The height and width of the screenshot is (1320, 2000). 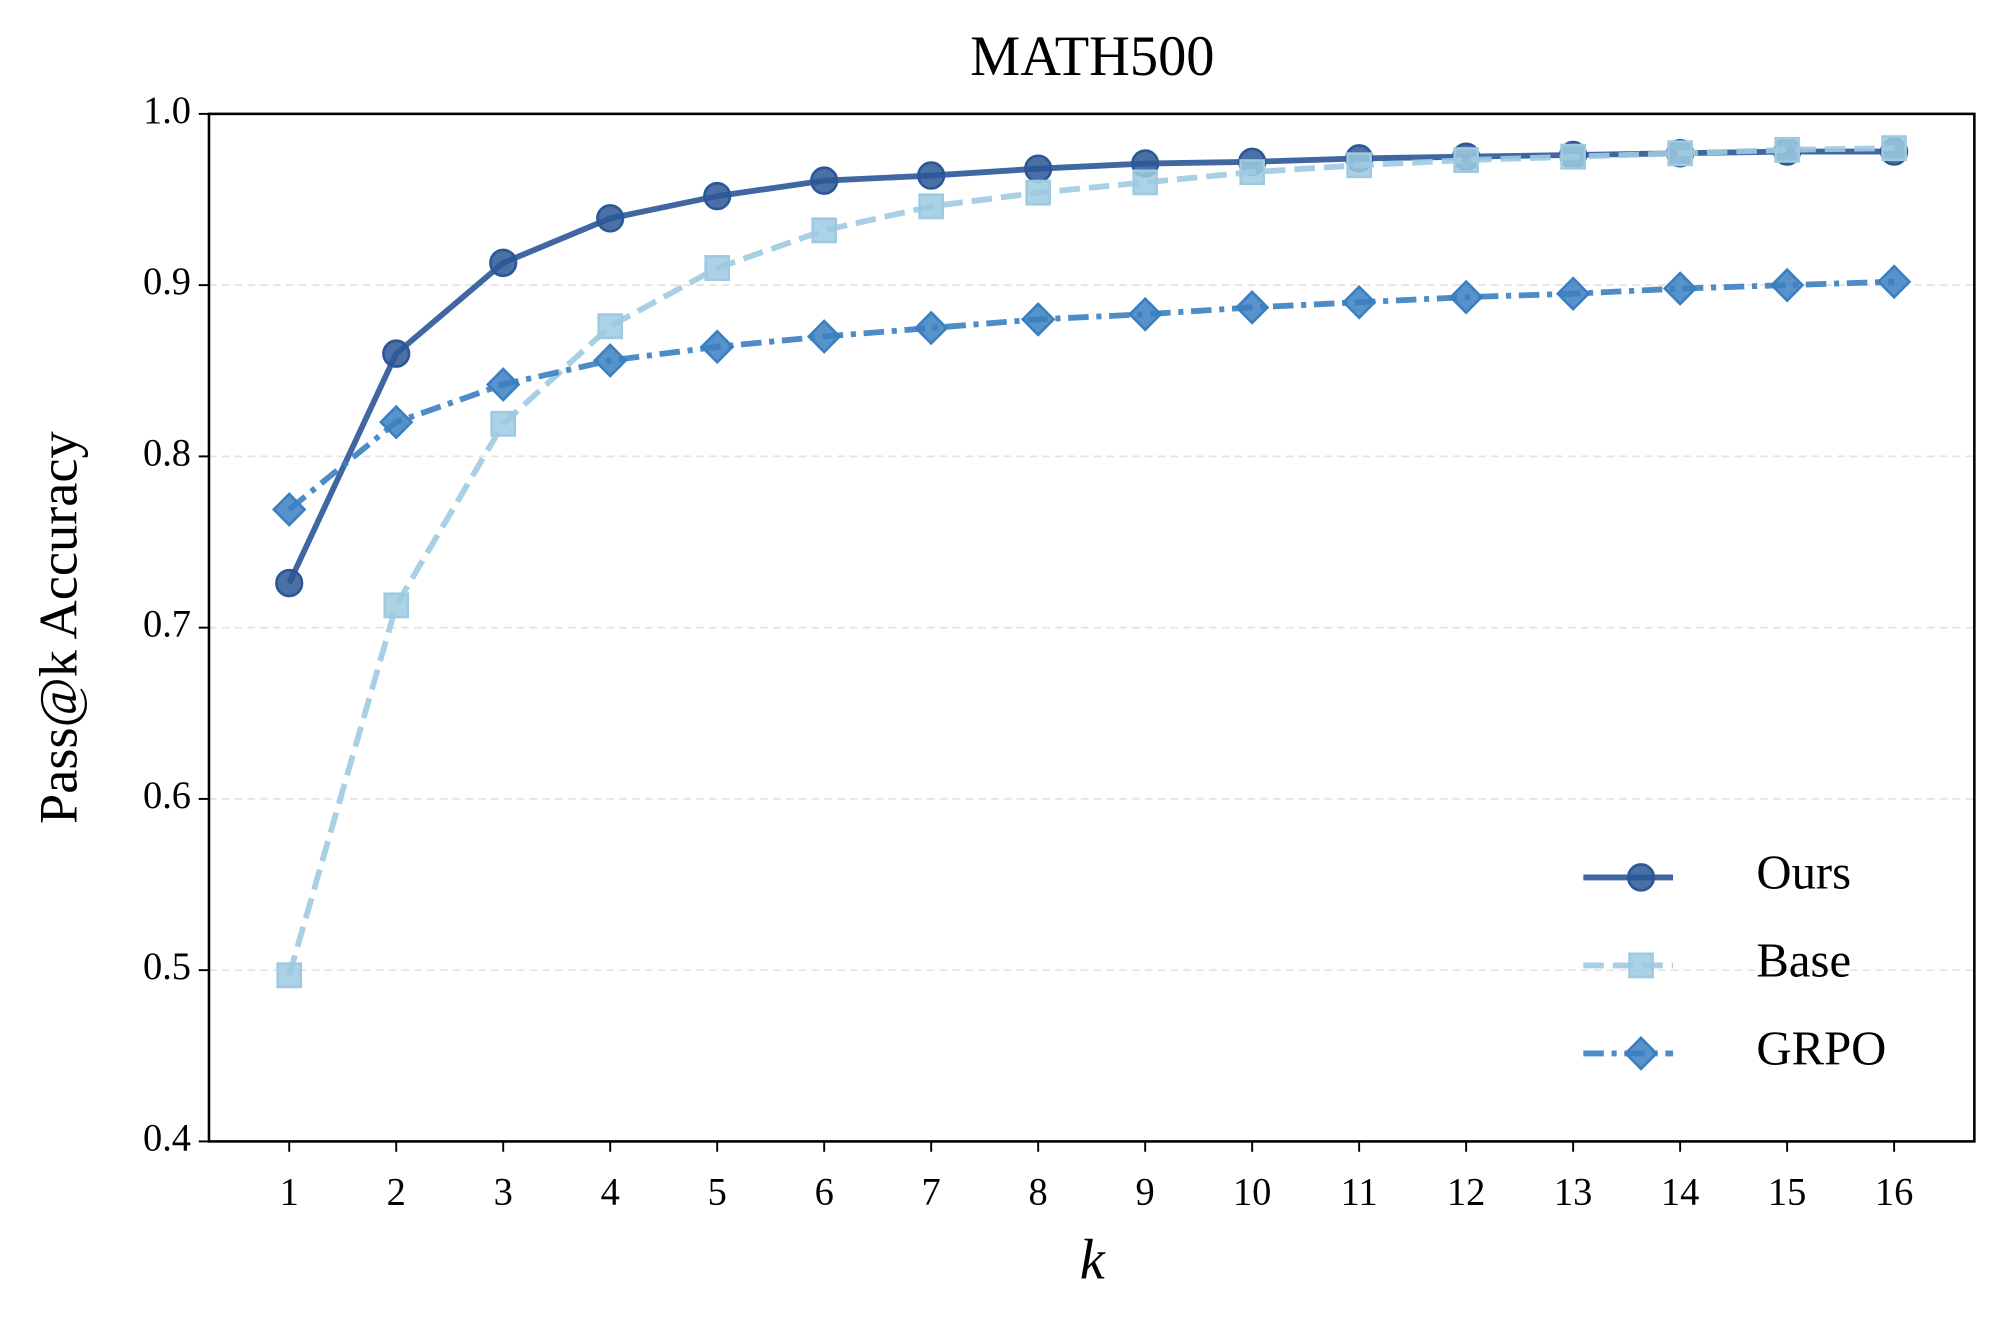 What do you see at coordinates (167, 282) in the screenshot?
I see `y-tick-label: 0.9` at bounding box center [167, 282].